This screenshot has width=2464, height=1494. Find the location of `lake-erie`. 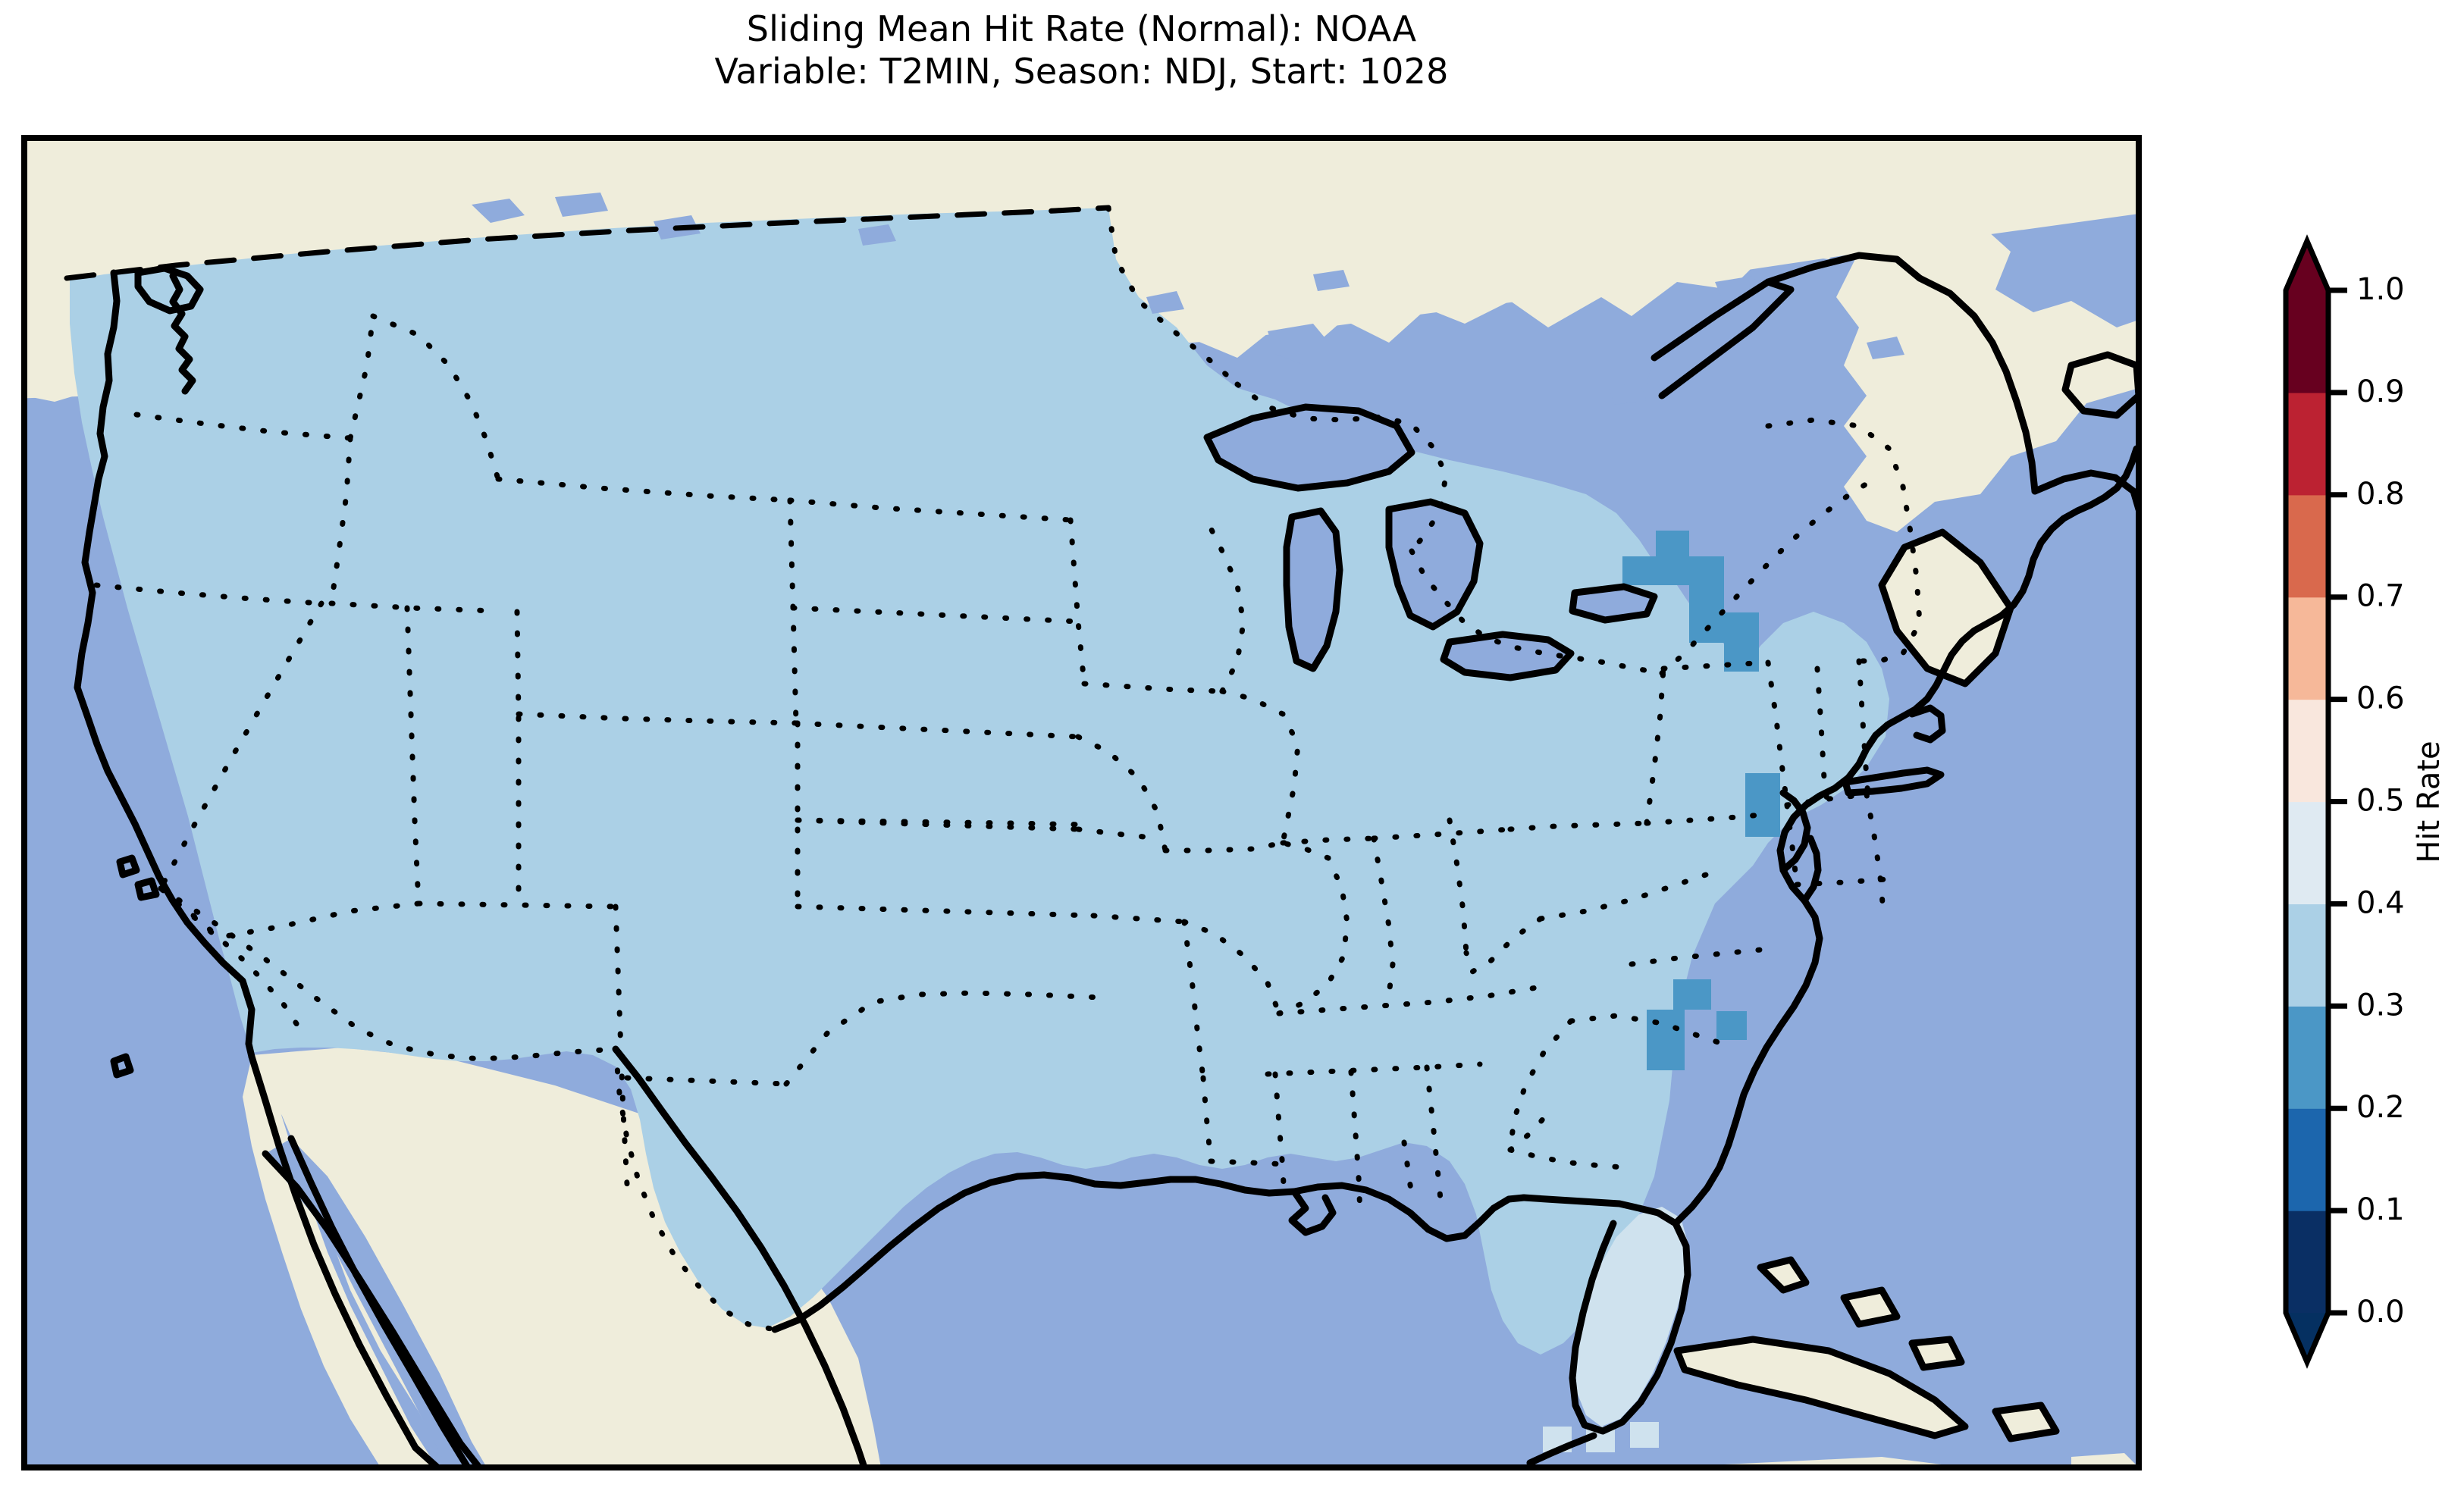

lake-erie is located at coordinates (1508, 656).